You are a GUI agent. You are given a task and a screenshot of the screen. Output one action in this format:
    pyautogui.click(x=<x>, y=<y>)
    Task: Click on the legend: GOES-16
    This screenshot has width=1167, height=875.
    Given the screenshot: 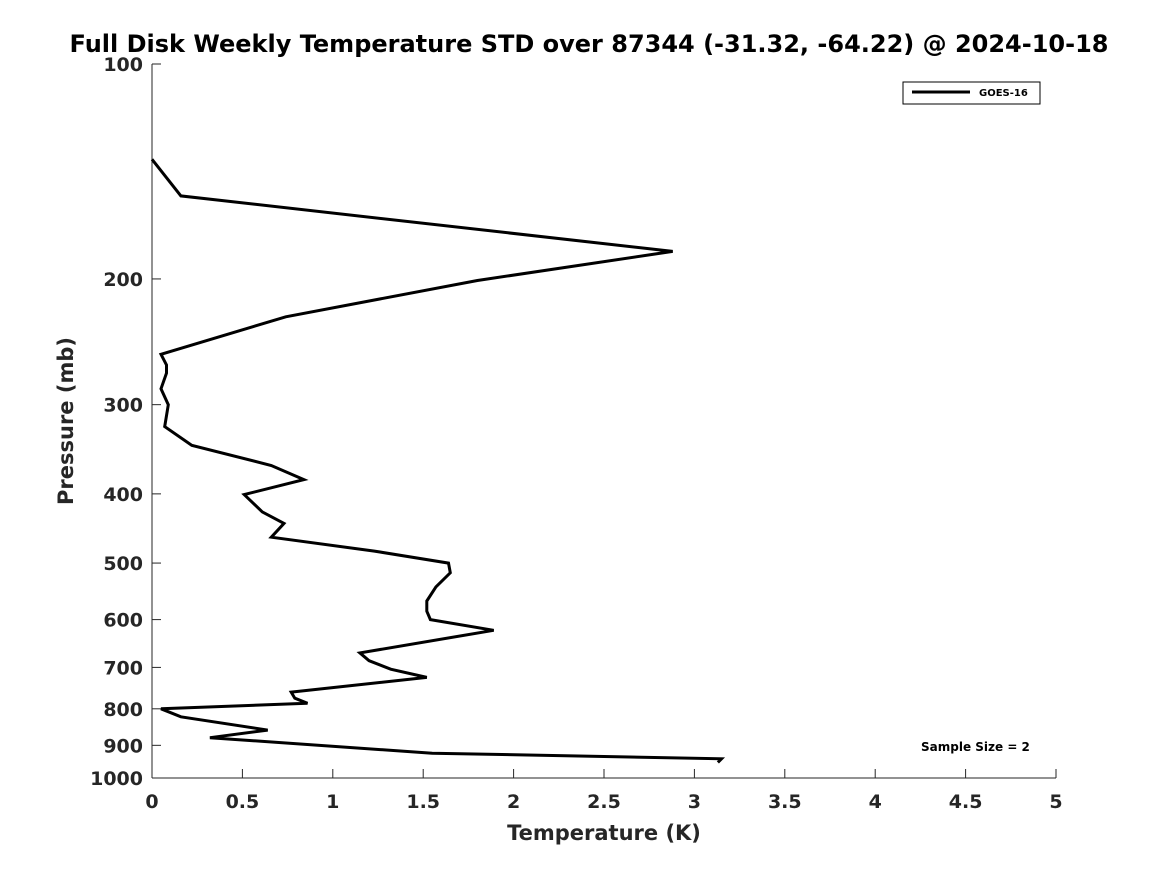 What is the action you would take?
    pyautogui.click(x=971, y=93)
    